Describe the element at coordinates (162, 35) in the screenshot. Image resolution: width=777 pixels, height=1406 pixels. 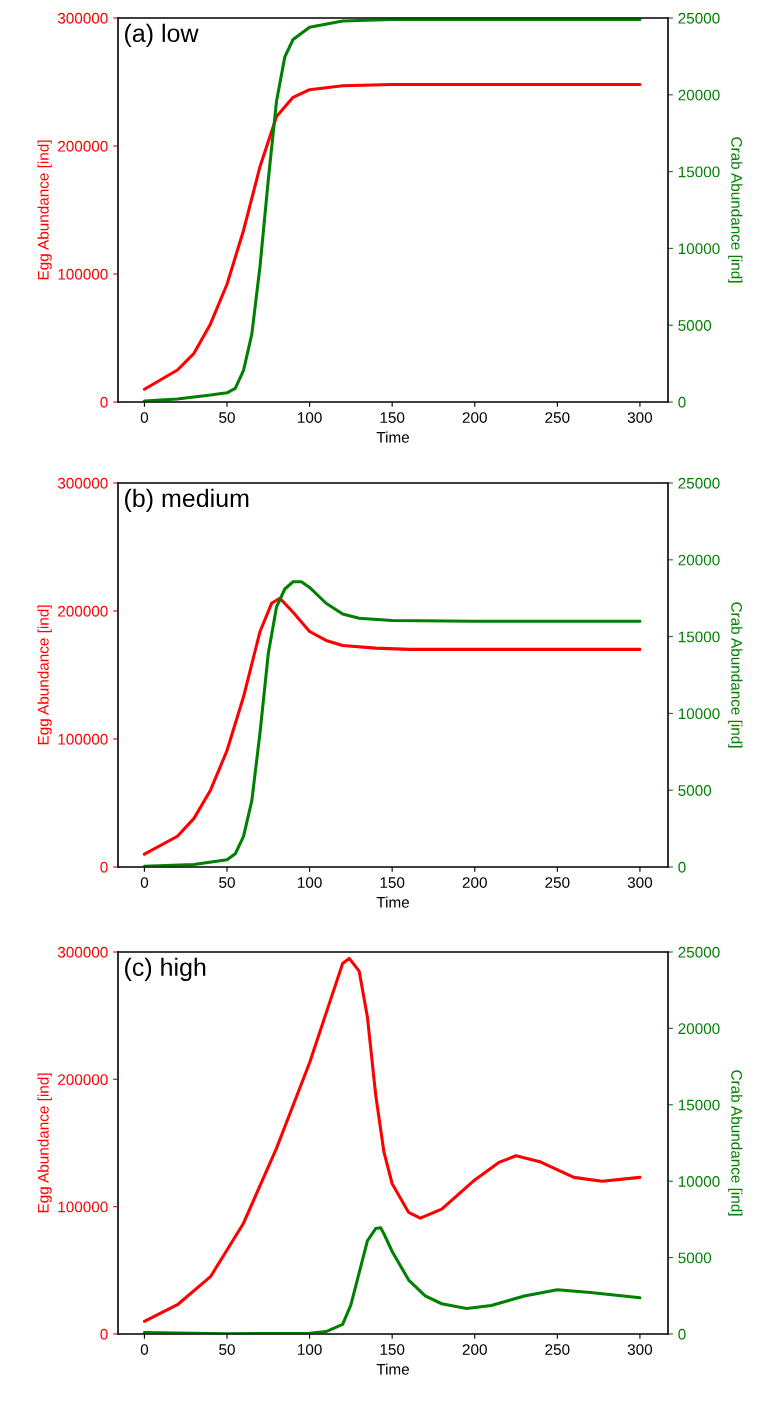
I see `annotation: (a) low` at that location.